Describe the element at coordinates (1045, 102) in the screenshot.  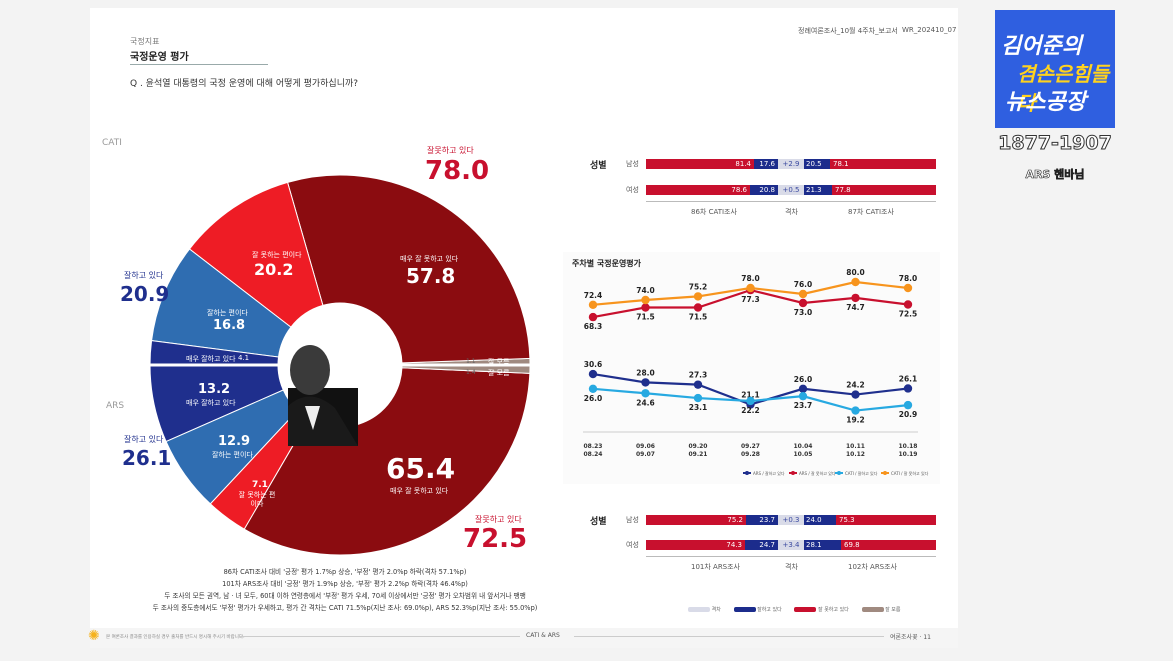
I see `logo-line3: 뉴스공장` at that location.